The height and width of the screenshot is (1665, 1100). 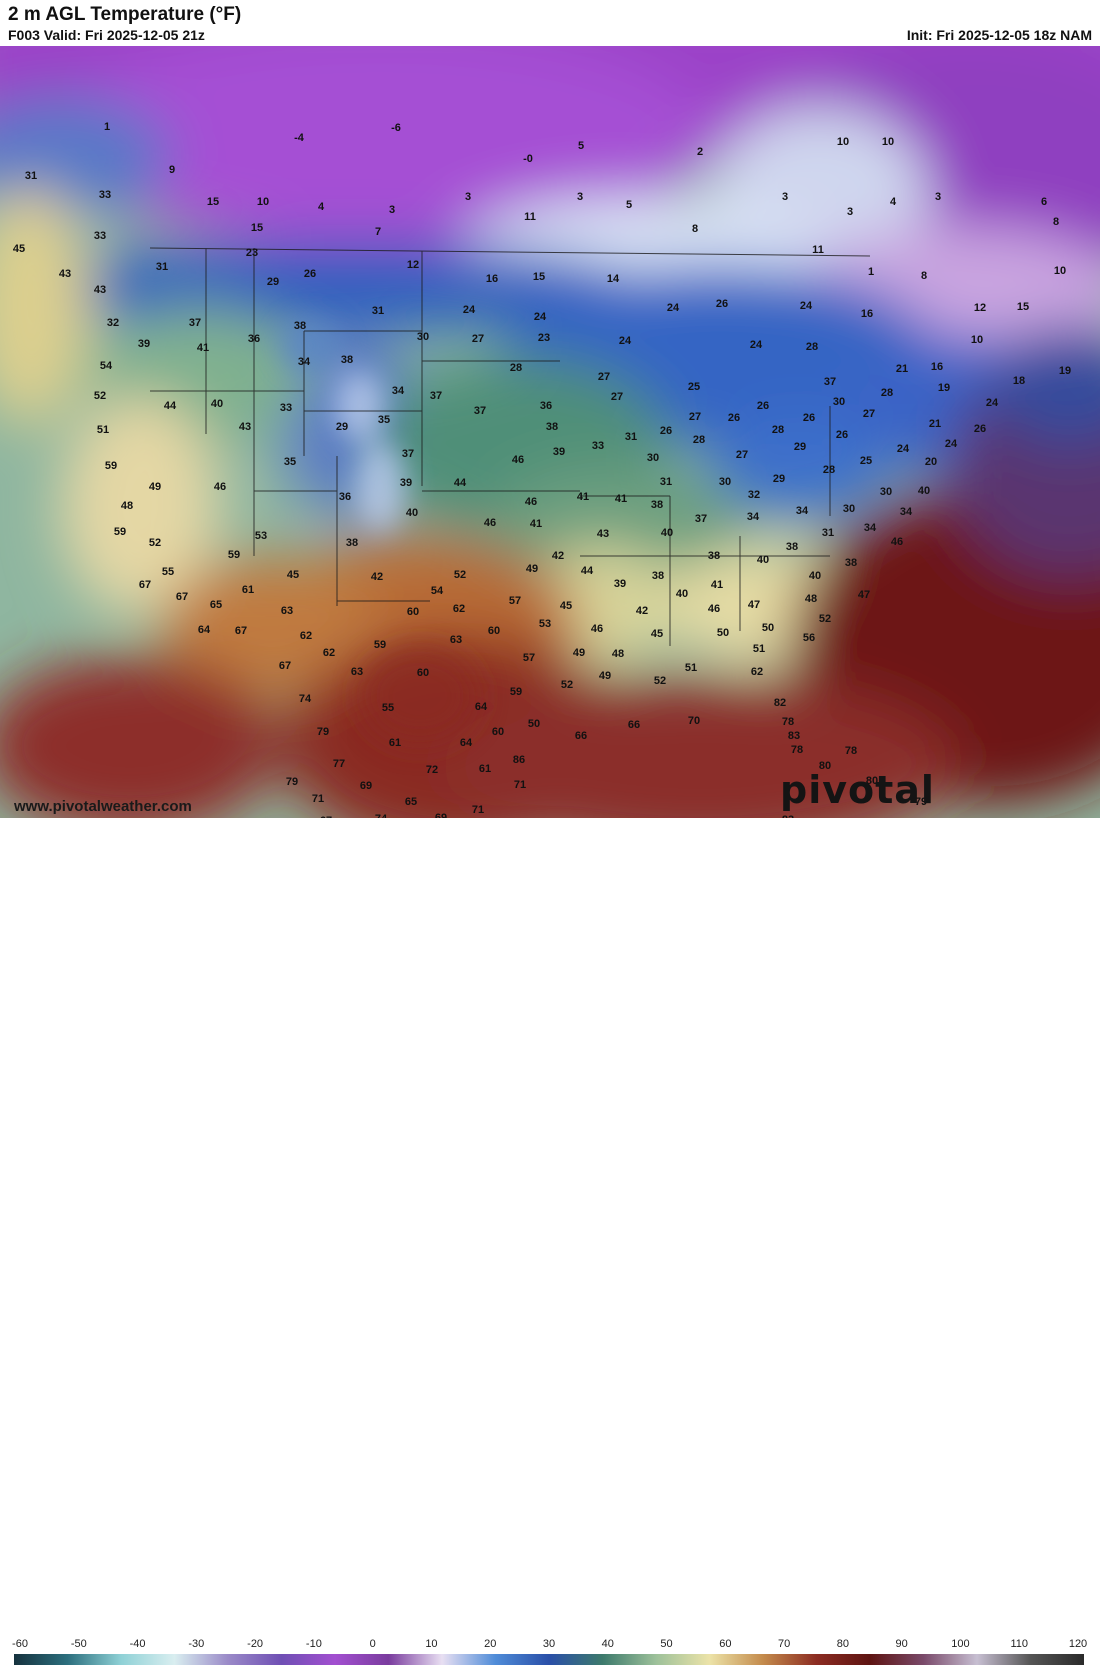 What do you see at coordinates (1078, 1644) in the screenshot?
I see `colorbar-tick-label: 120` at bounding box center [1078, 1644].